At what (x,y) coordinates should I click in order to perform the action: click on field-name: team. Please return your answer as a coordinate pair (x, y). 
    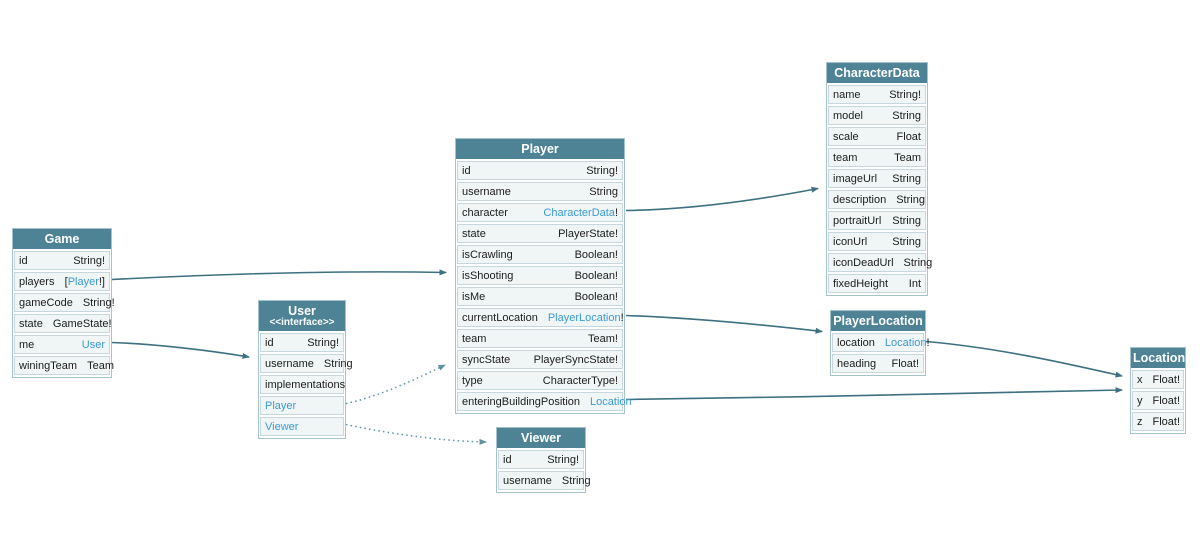
    Looking at the image, I should click on (474, 338).